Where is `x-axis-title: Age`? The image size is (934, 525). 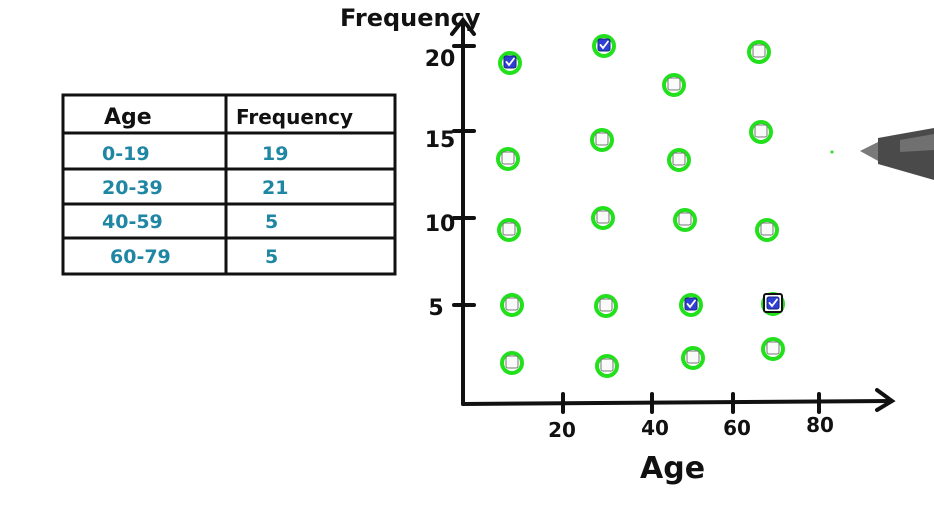 x-axis-title: Age is located at coordinates (672, 468).